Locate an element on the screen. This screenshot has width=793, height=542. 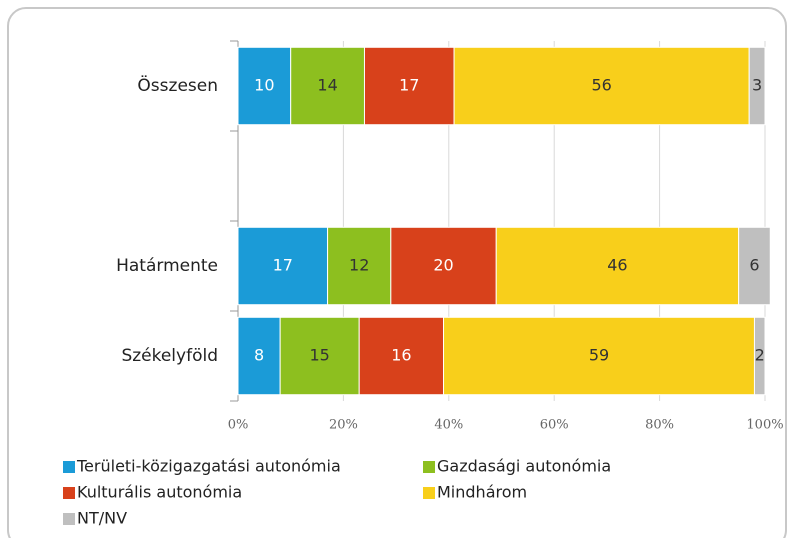
x-tick-label: 40% is located at coordinates (448, 425).